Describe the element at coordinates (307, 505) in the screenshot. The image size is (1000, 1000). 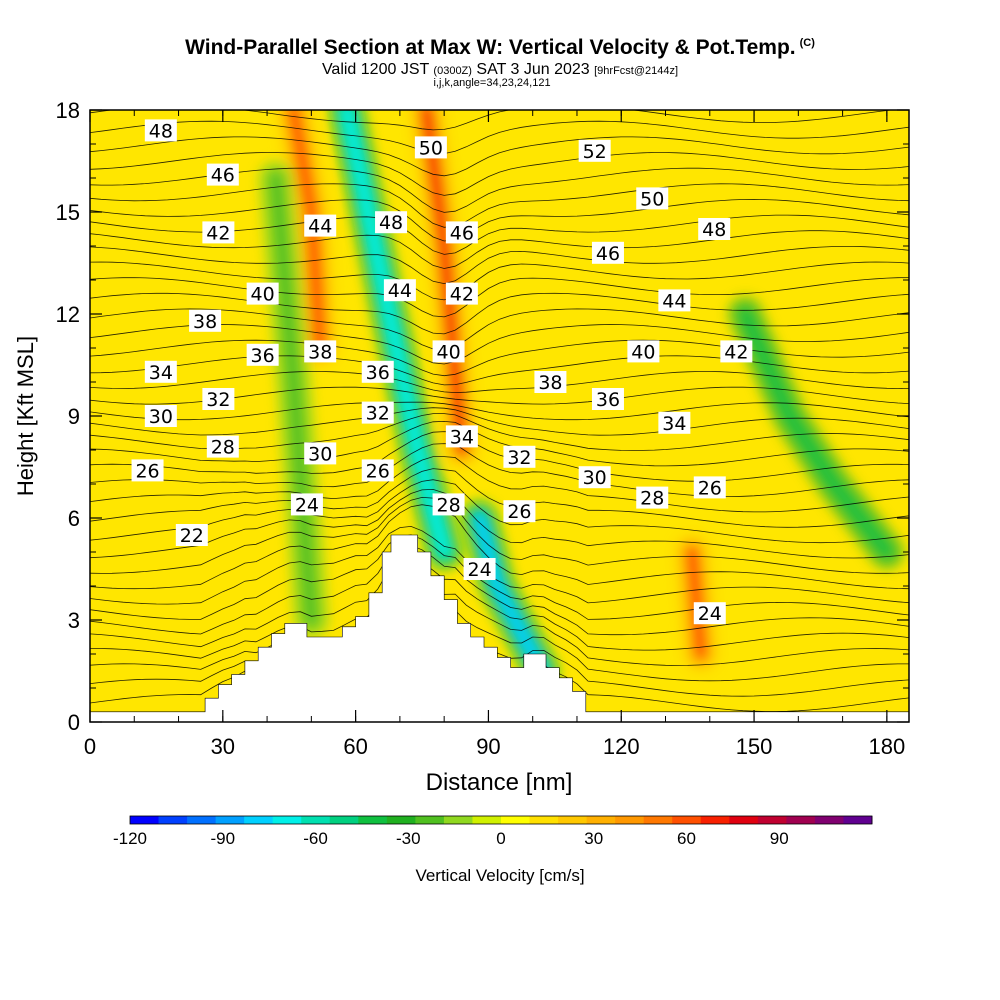
I see `theta-label-text: 24` at that location.